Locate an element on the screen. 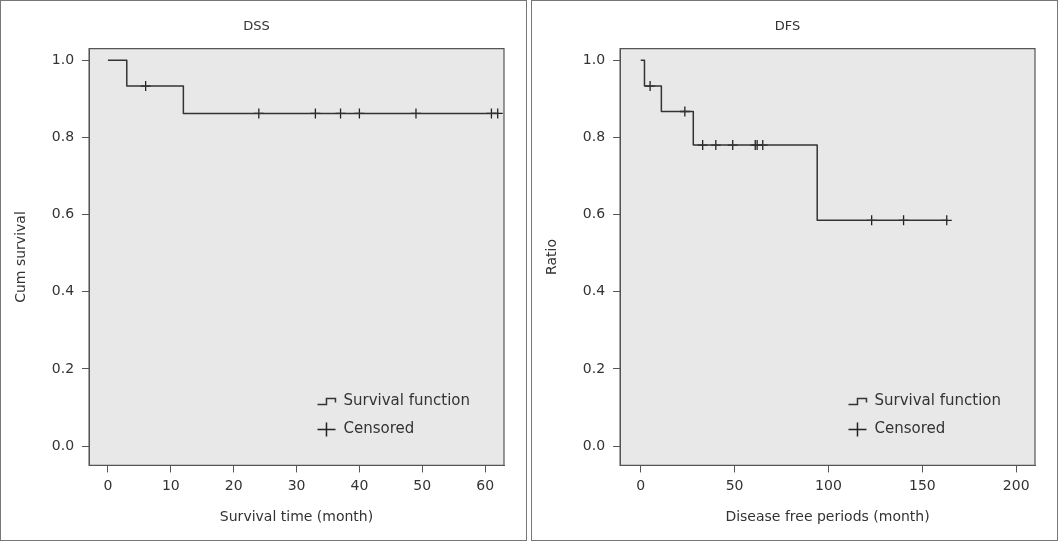  x-tick-label: 10 is located at coordinates (170, 485).